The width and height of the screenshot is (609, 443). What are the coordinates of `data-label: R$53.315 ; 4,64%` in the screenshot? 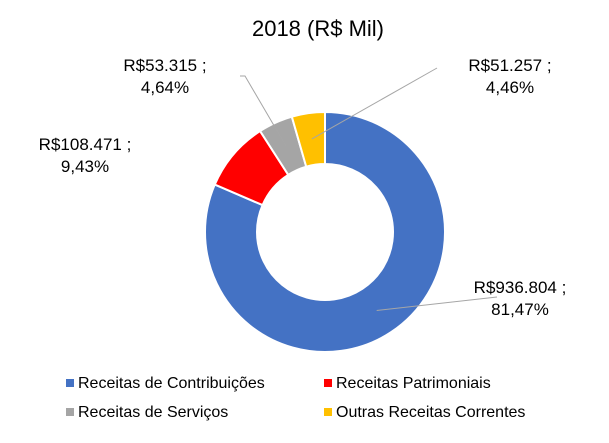 It's located at (164, 76).